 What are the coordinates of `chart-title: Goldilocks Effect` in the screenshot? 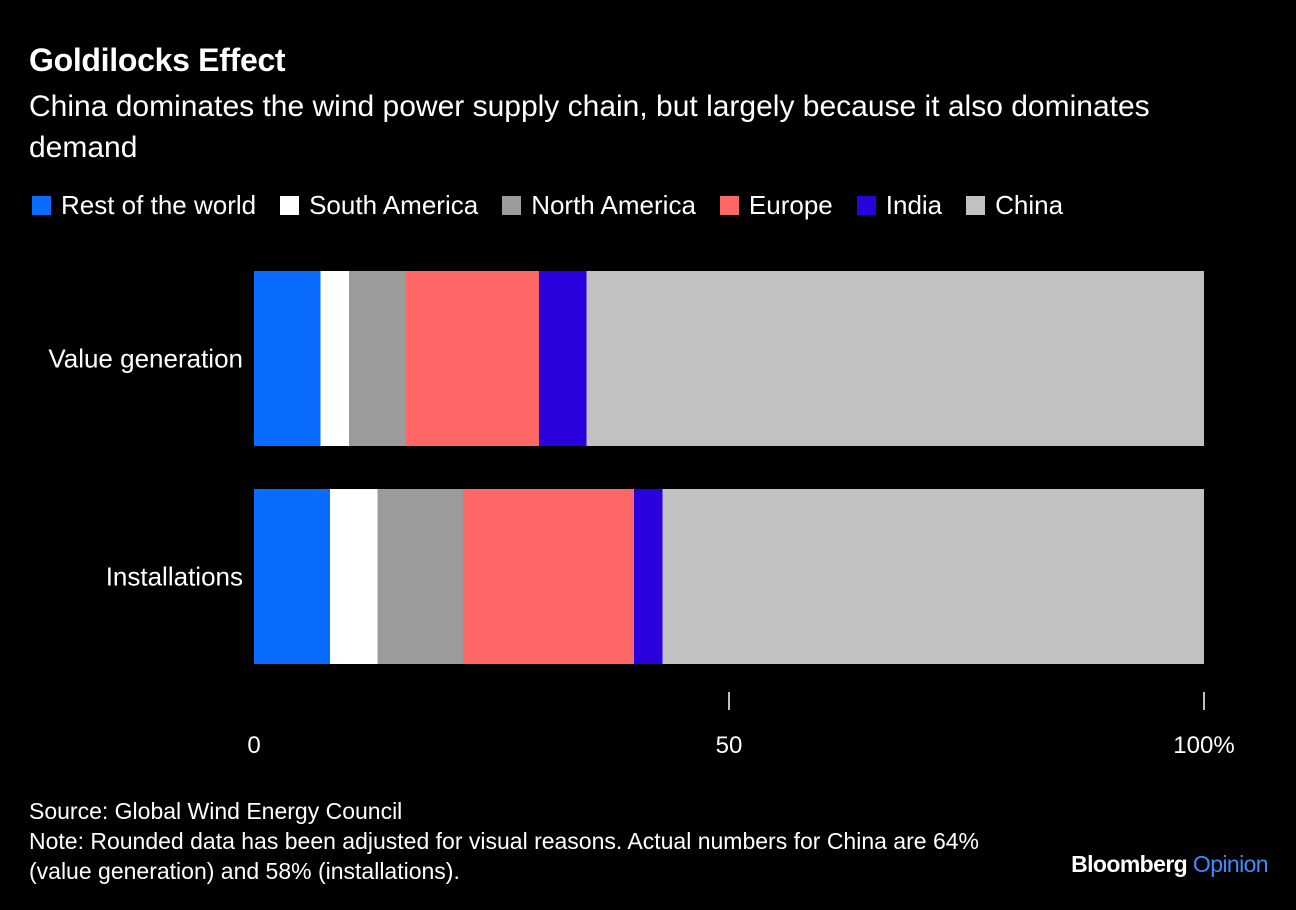 It's located at (157, 60).